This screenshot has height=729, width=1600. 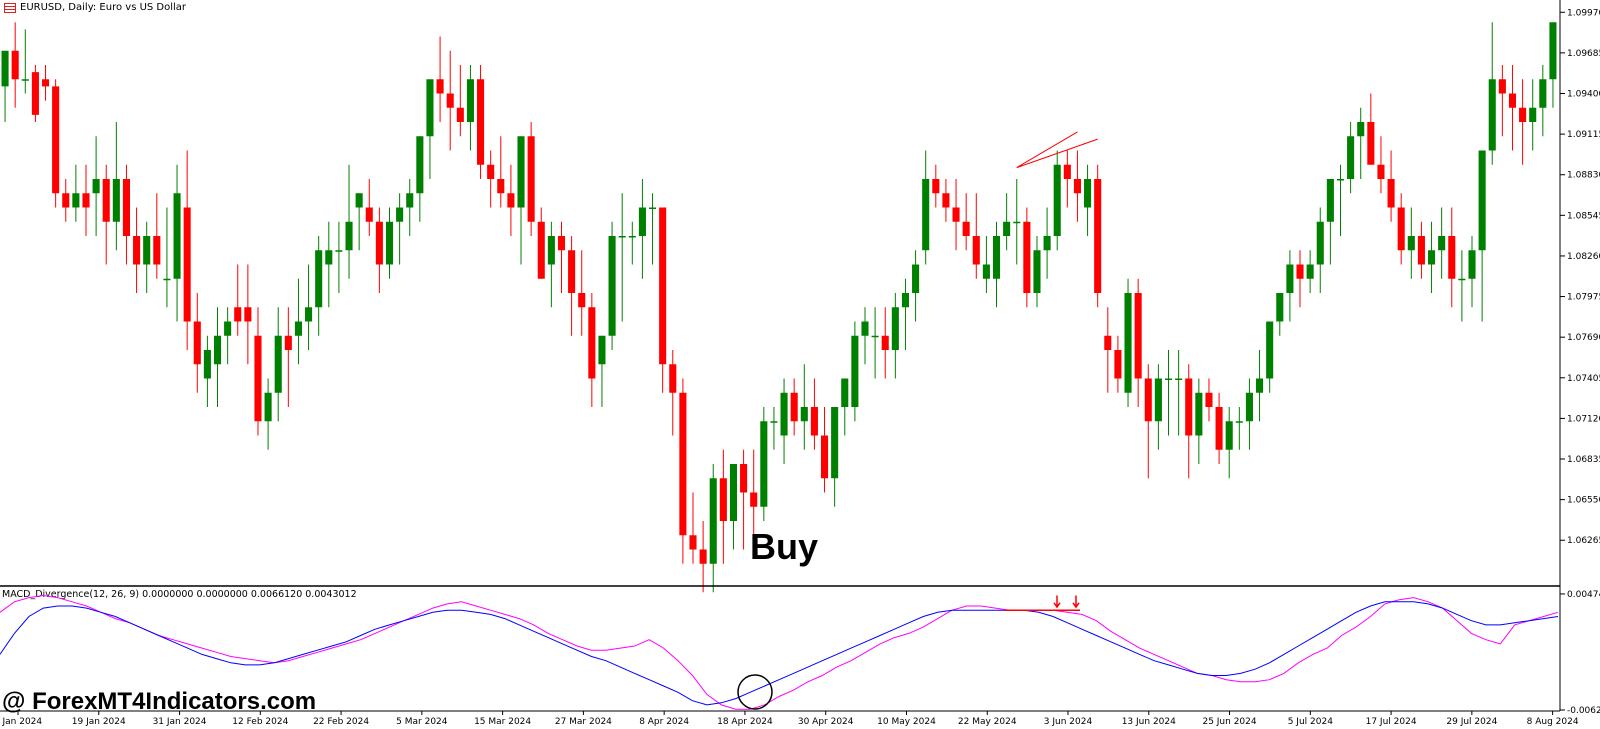 What do you see at coordinates (1229, 722) in the screenshot?
I see `time-tick-label: 25 Jun 2024` at bounding box center [1229, 722].